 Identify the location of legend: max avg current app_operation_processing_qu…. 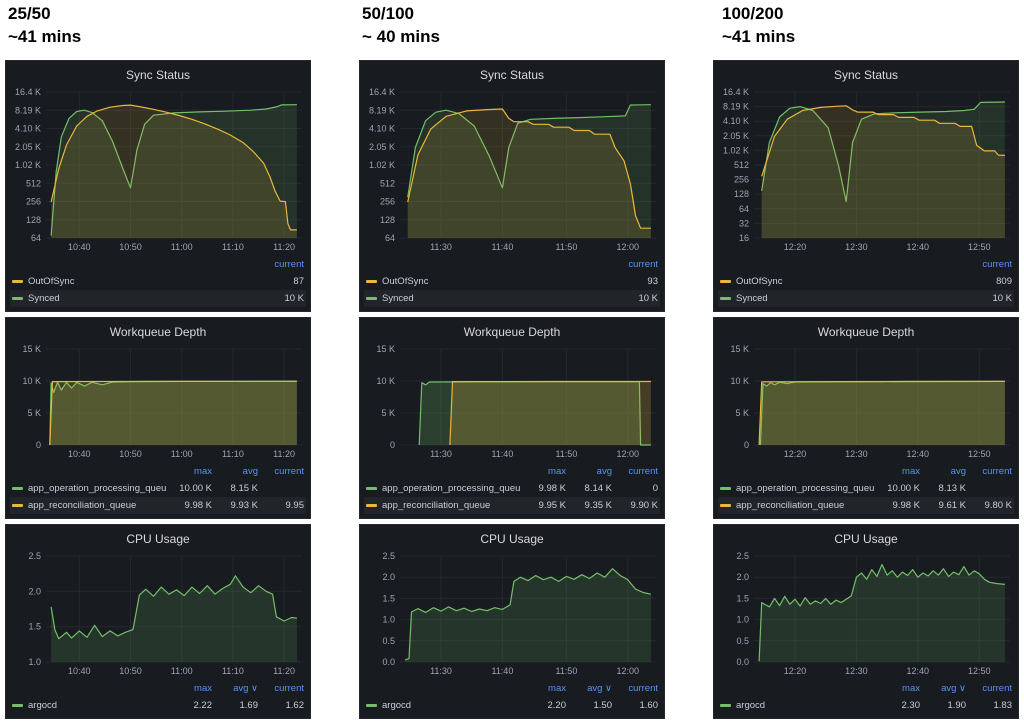
(512, 488).